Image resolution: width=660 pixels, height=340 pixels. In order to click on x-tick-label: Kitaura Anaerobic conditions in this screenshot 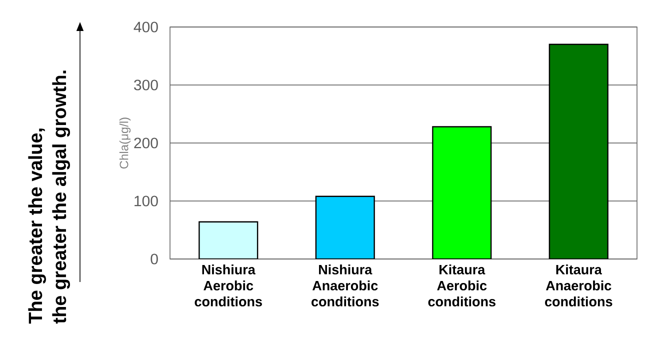, I will do `click(578, 285)`.